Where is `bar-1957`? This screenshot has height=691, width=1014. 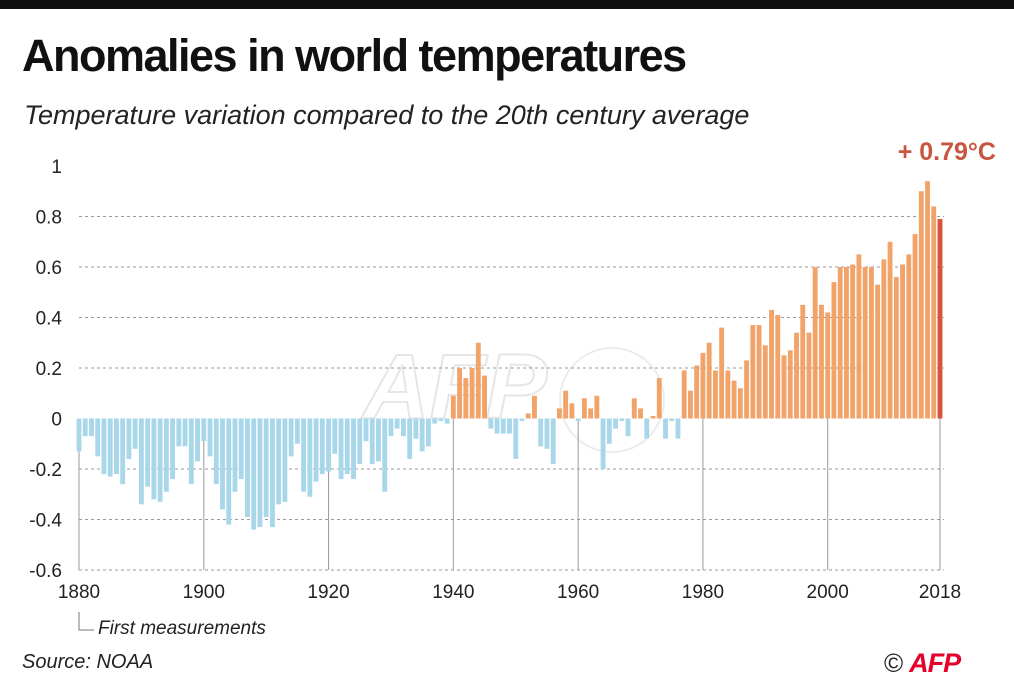
bar-1957 is located at coordinates (559, 413).